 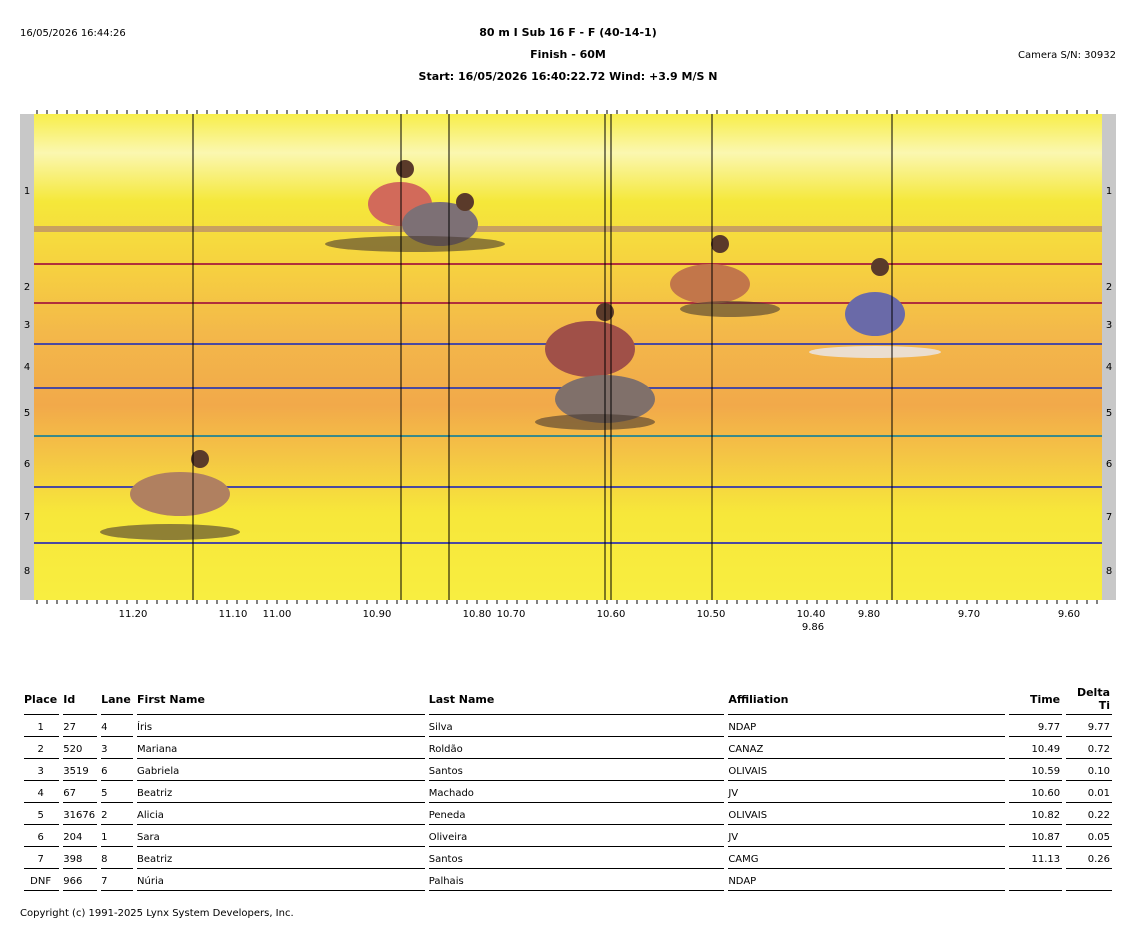 I want to click on cell-lane: 1, so click(x=117, y=836).